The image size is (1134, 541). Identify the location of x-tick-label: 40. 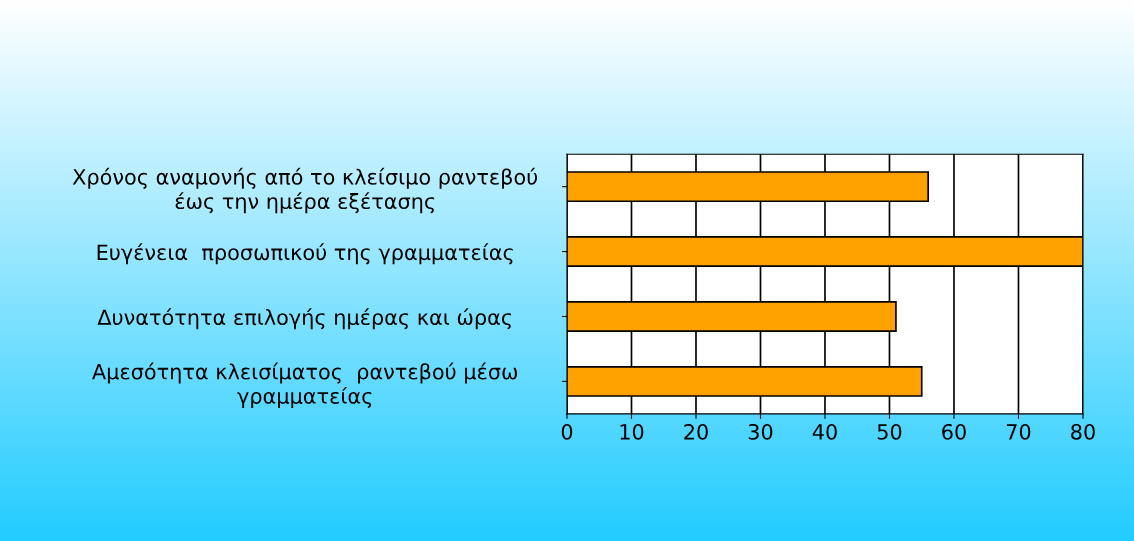
(824, 431).